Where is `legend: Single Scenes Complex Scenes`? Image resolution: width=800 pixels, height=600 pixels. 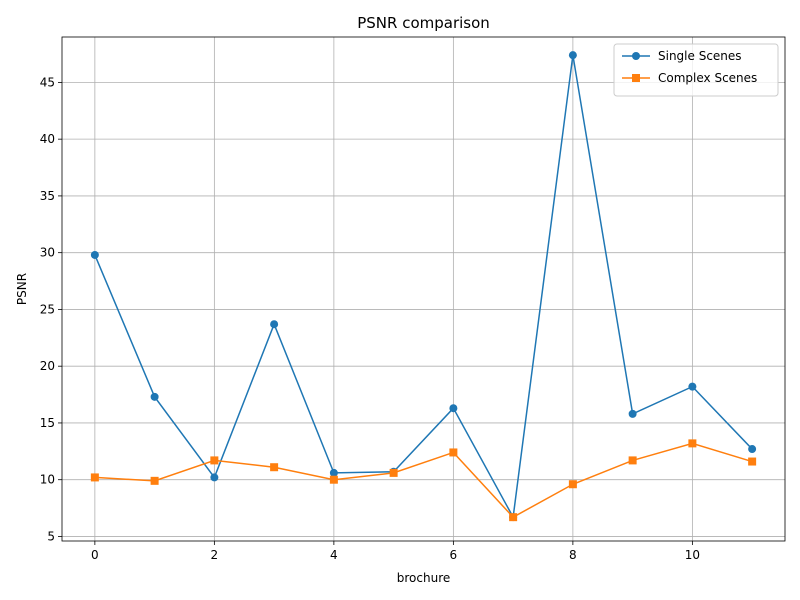 legend: Single Scenes Complex Scenes is located at coordinates (696, 70).